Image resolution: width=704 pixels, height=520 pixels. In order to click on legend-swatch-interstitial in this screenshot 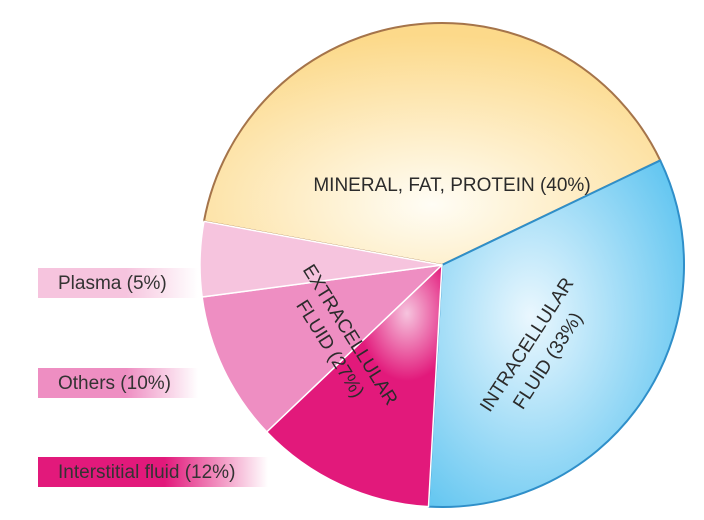, I will do `click(153, 472)`.